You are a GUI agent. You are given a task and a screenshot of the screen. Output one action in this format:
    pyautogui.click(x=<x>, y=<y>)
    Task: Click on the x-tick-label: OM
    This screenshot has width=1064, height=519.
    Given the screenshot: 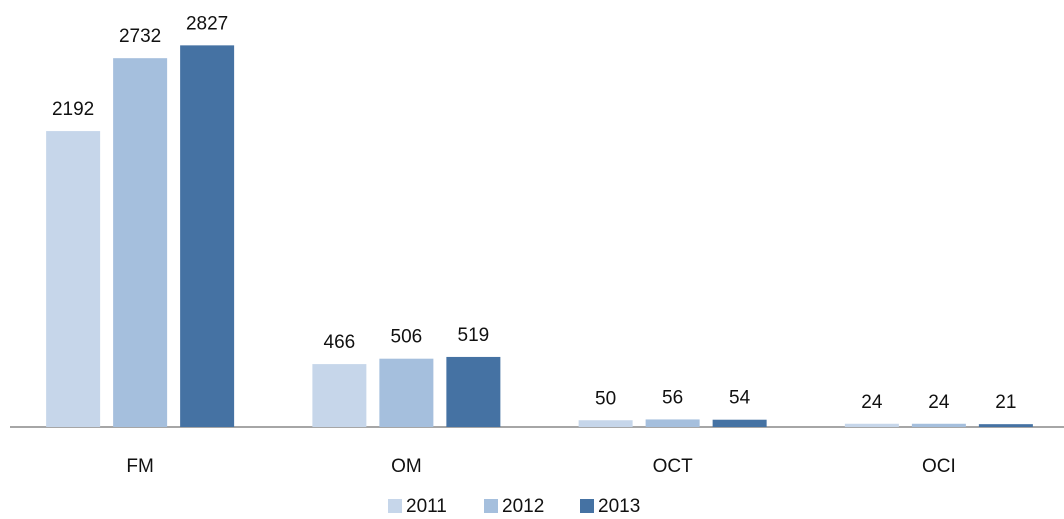 What is the action you would take?
    pyautogui.click(x=406, y=466)
    